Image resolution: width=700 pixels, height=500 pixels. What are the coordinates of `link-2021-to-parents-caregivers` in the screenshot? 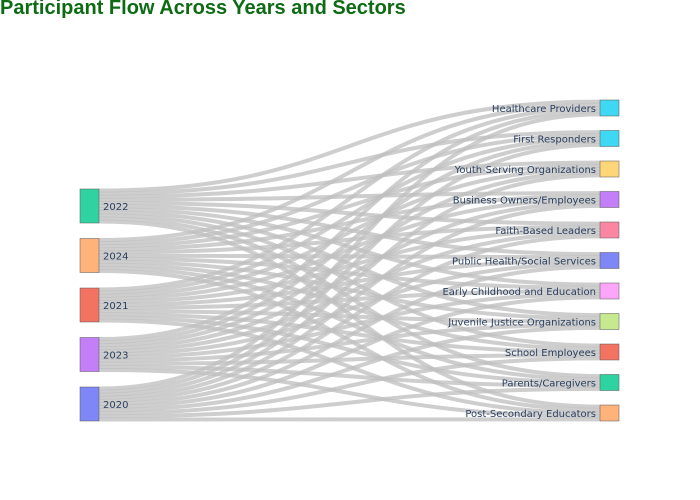 It's located at (349, 350).